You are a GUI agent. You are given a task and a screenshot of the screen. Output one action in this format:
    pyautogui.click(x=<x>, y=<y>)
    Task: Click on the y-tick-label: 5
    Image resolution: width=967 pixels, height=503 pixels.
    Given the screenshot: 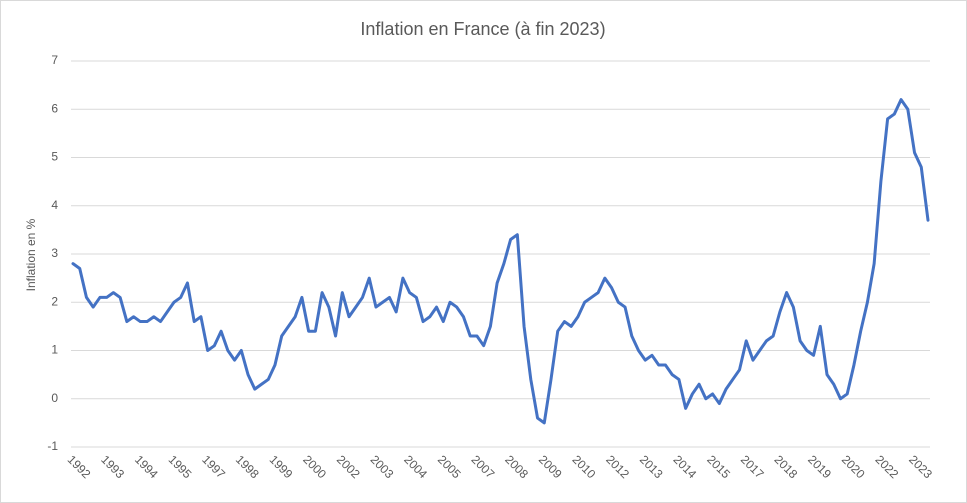 What is the action you would take?
    pyautogui.click(x=54, y=157)
    